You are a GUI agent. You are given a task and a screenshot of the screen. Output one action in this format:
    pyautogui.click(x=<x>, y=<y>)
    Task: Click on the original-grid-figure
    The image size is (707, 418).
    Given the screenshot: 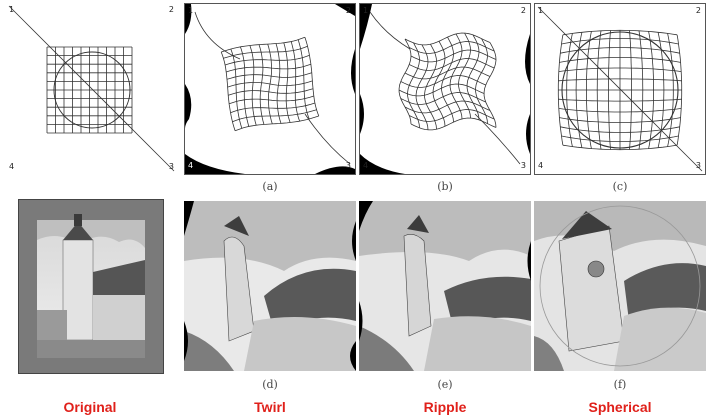 What is the action you would take?
    pyautogui.click(x=91, y=88)
    